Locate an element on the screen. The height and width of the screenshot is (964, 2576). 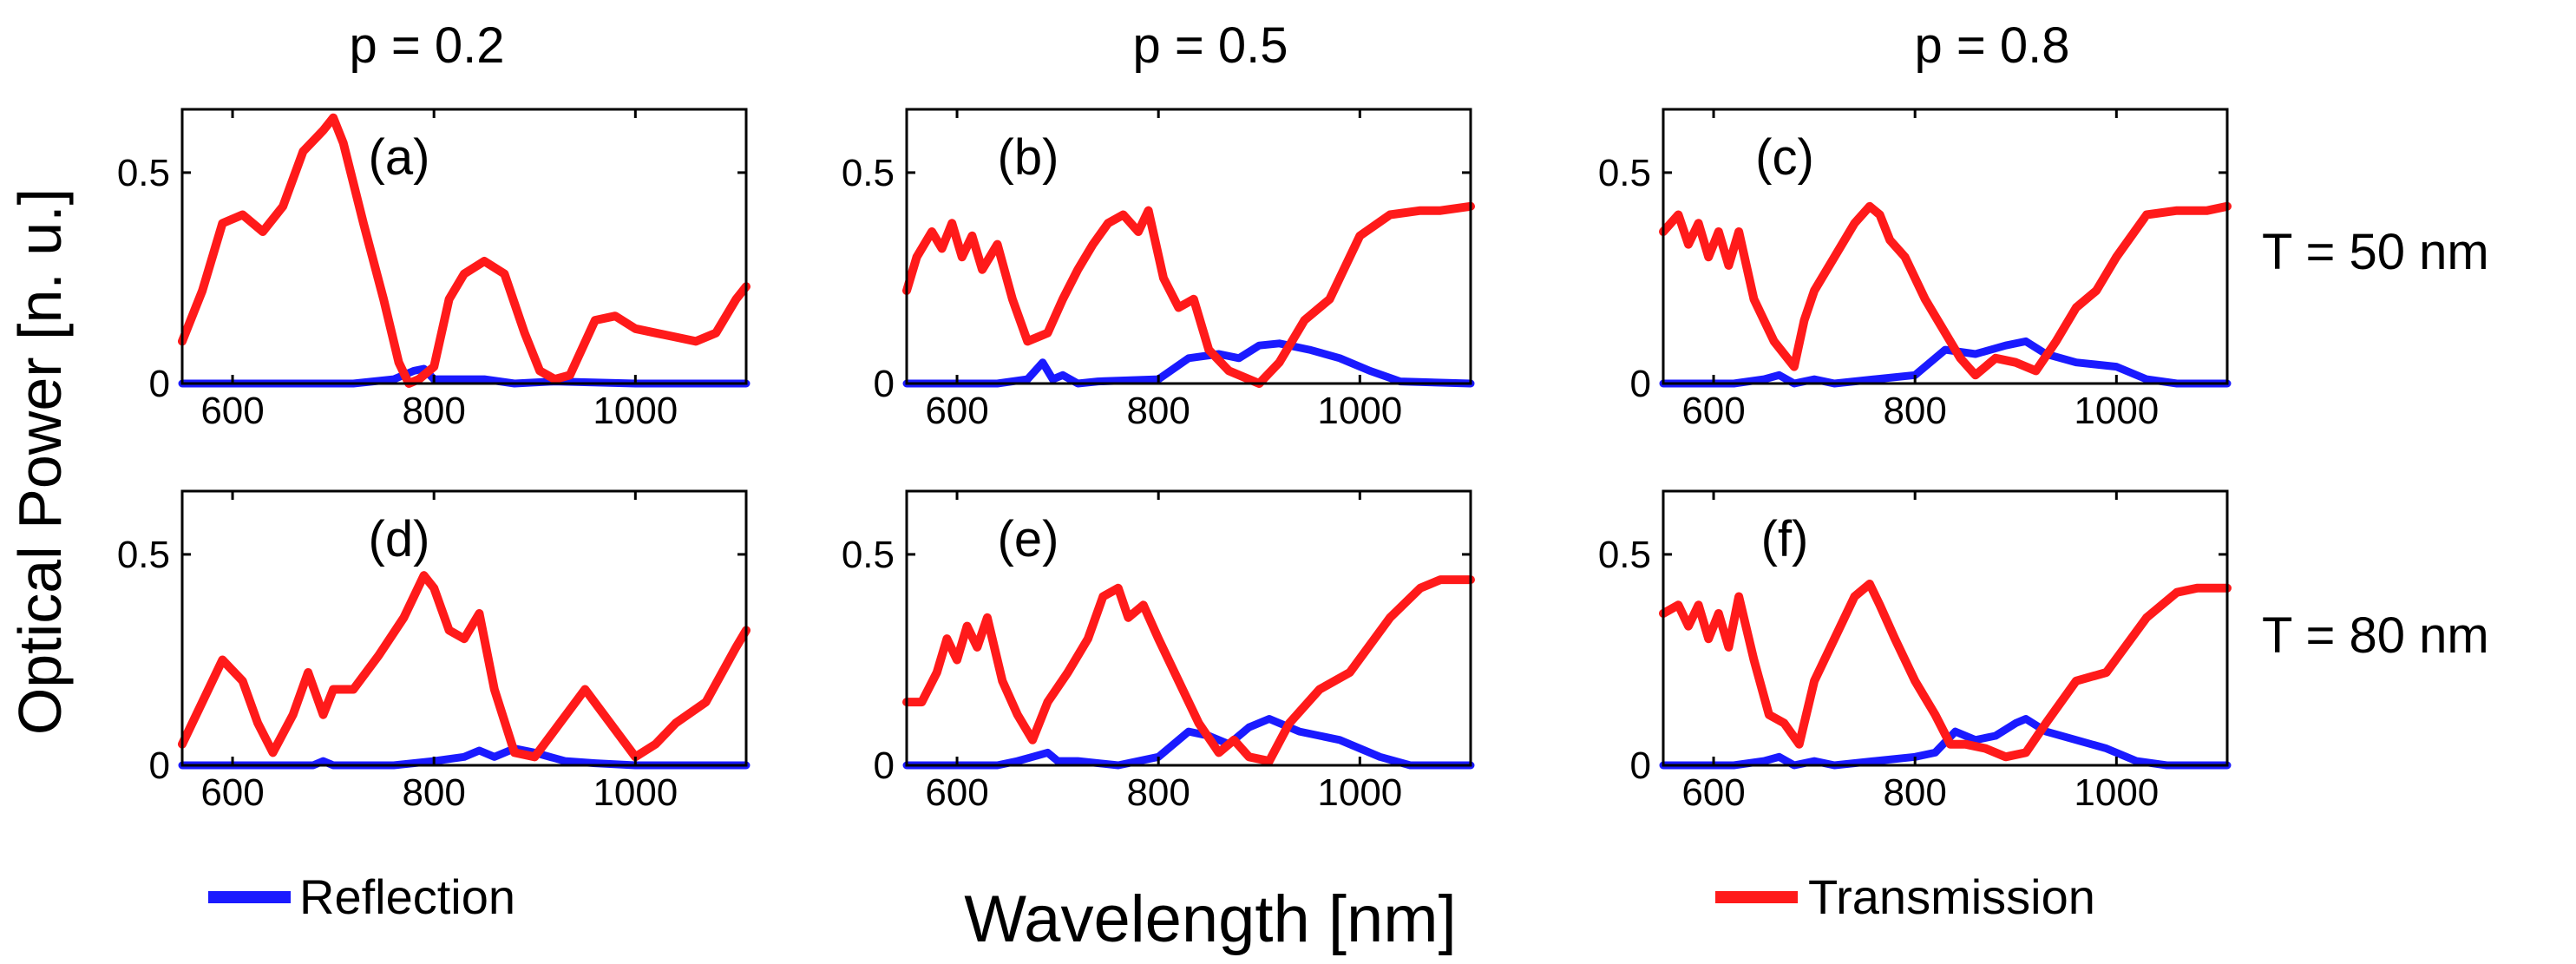
legend: Reflection Transmission is located at coordinates (1151, 896).